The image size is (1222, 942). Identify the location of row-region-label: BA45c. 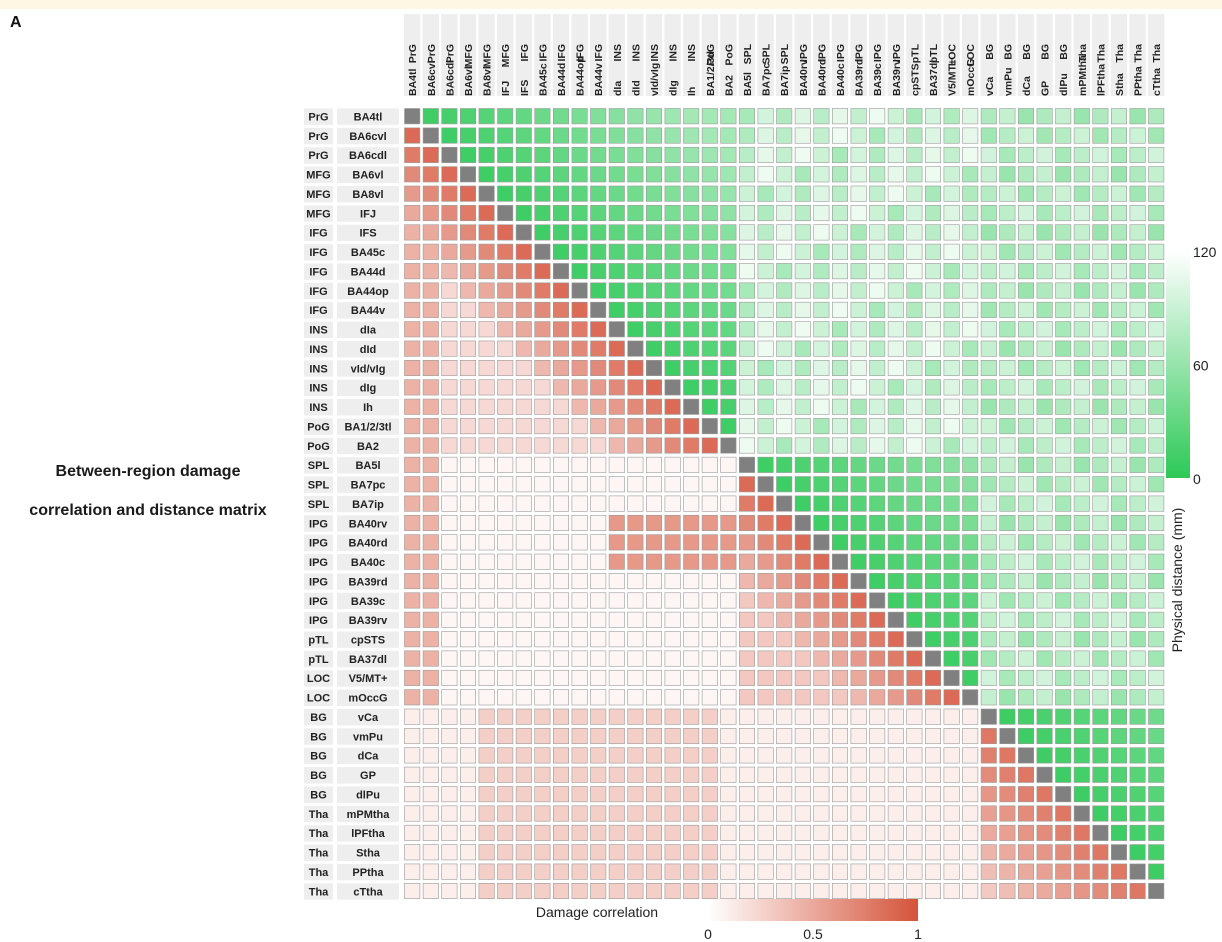
(368, 253).